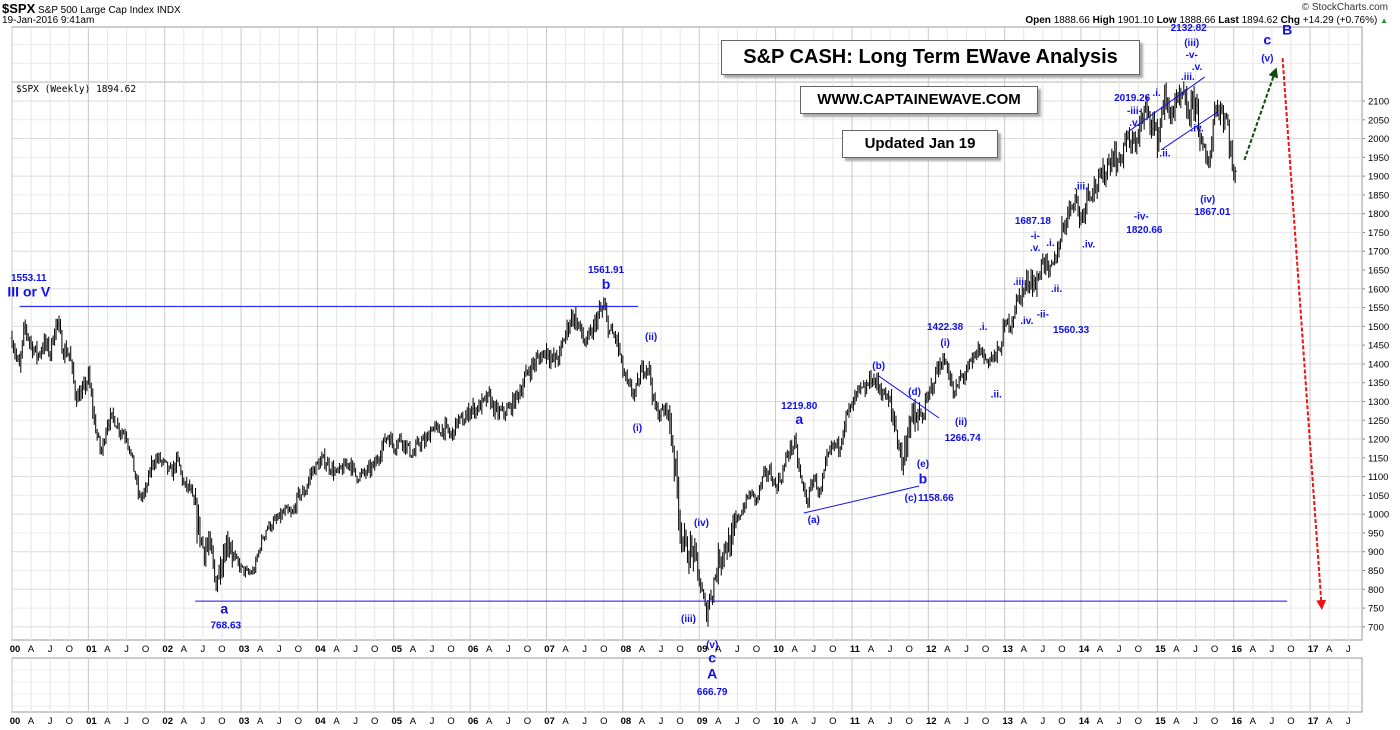 The height and width of the screenshot is (730, 1400). What do you see at coordinates (1304, 334) in the screenshot?
I see `projection-down-arrow` at bounding box center [1304, 334].